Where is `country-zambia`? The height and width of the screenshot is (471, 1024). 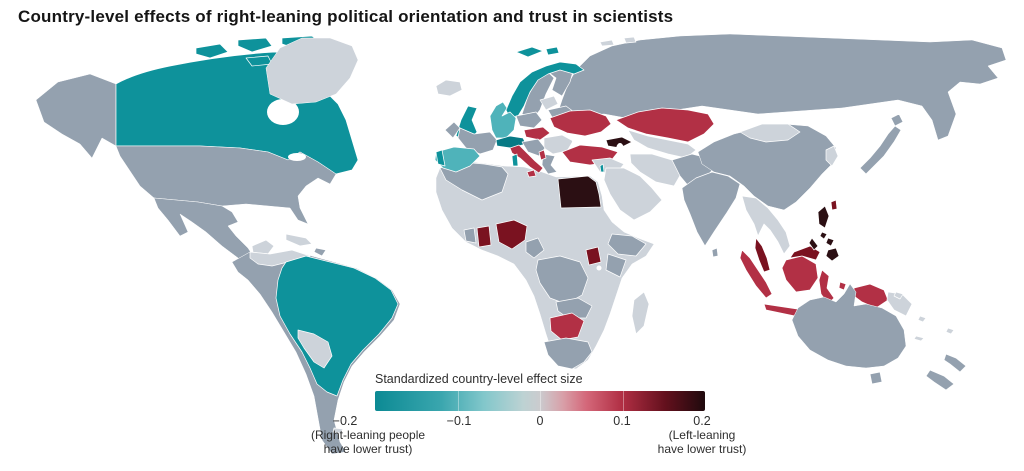
country-zambia is located at coordinates (574, 308).